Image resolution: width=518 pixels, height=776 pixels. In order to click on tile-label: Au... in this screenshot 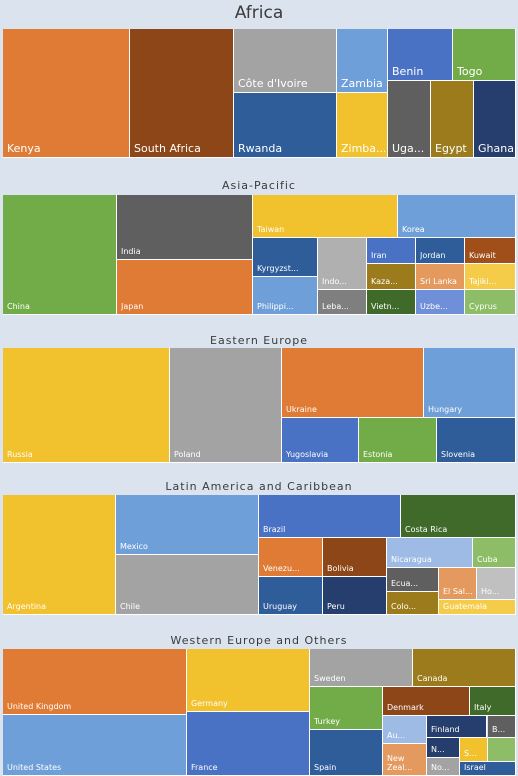, I will do `click(396, 736)`.